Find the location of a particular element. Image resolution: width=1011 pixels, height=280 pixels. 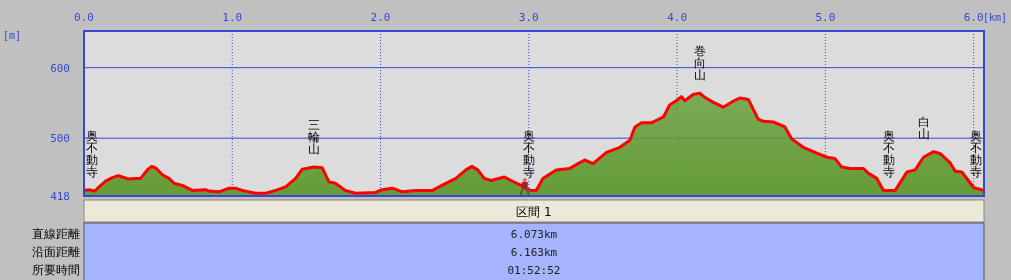

annotation: 三輪山 is located at coordinates (313, 137).